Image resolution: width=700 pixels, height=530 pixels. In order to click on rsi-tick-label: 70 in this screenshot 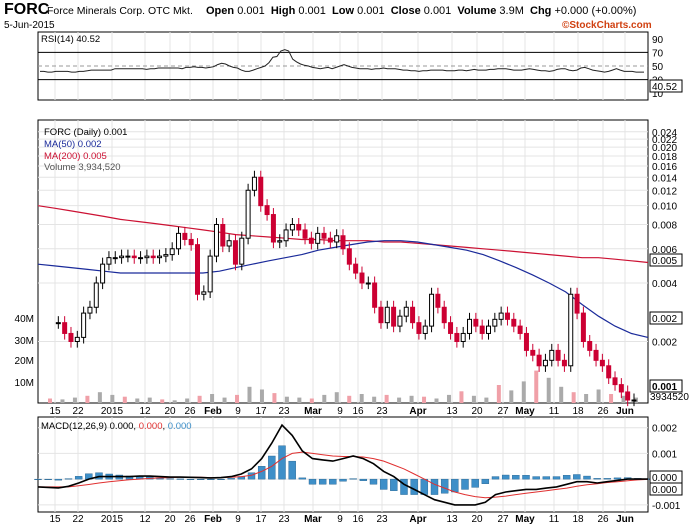, I will do `click(658, 53)`.